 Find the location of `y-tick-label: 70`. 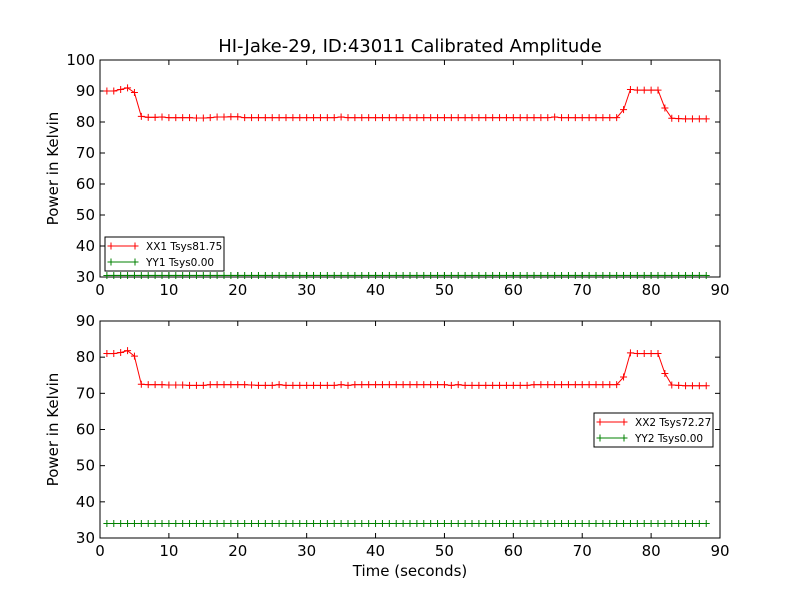

y-tick-label: 70 is located at coordinates (85, 393).